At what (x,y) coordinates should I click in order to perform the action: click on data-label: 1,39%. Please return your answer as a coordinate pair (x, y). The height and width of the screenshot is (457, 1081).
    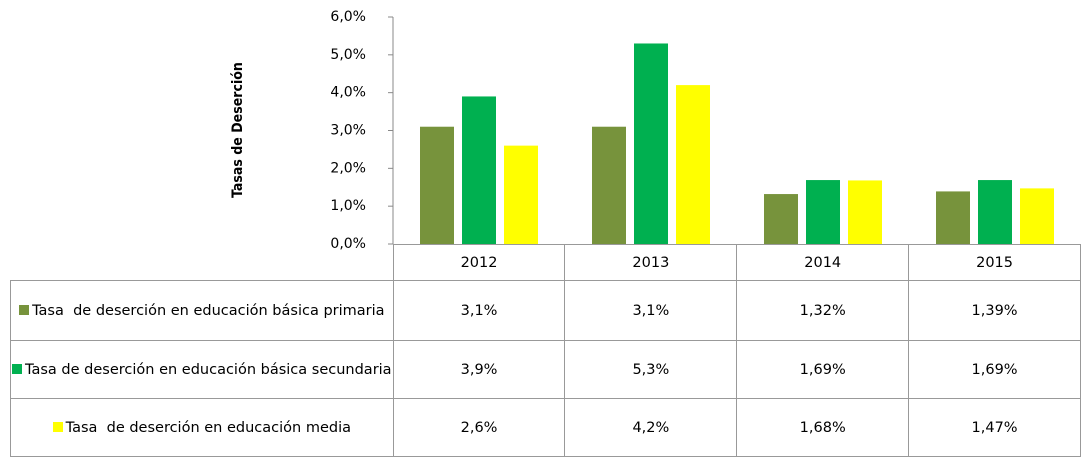
    Looking at the image, I should click on (994, 310).